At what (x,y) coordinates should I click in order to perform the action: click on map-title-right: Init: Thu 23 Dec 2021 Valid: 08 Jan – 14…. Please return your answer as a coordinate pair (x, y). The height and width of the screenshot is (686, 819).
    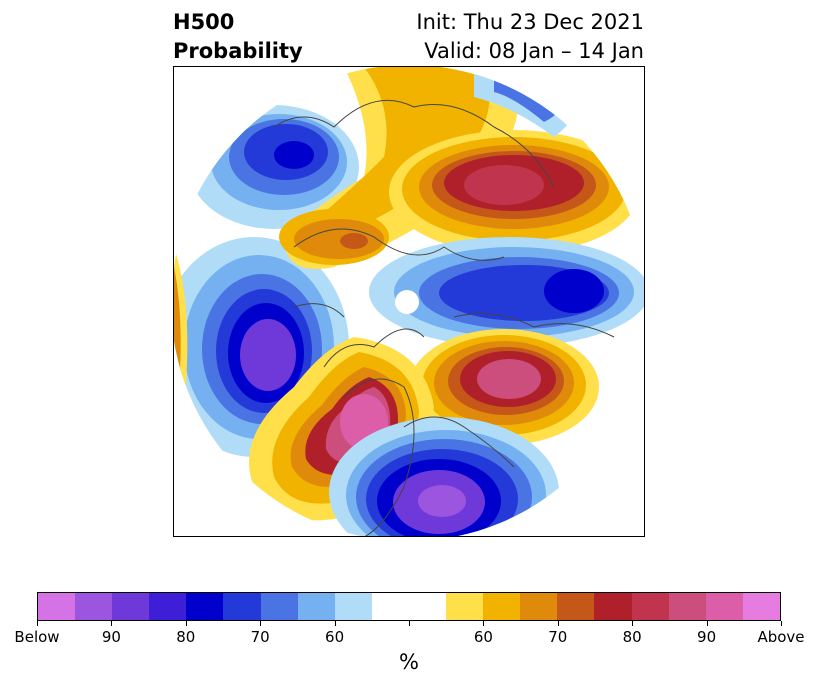
    Looking at the image, I should click on (530, 37).